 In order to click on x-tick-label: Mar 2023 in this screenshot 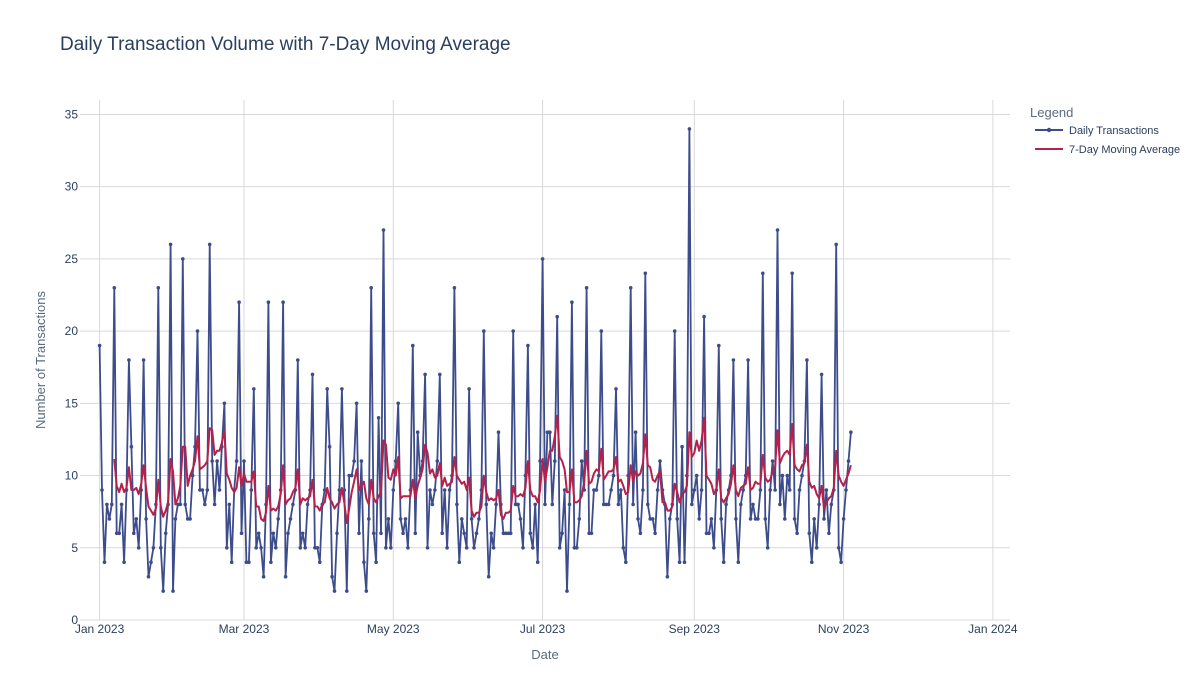, I will do `click(244, 629)`.